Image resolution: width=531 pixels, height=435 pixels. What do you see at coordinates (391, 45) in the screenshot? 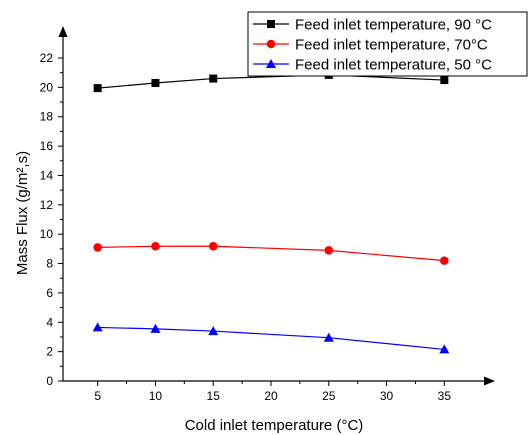
I see `legend-label: Feed inlet temperature, 70°C` at bounding box center [391, 45].